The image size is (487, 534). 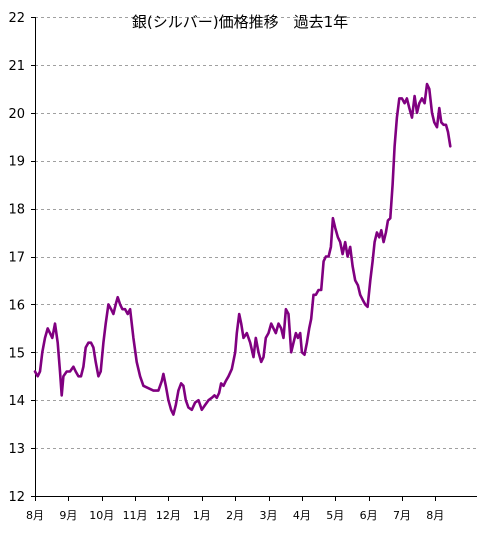 What do you see at coordinates (240, 22) in the screenshot?
I see `chart-title: 銀(シルバー)価格推移 過去1年` at bounding box center [240, 22].